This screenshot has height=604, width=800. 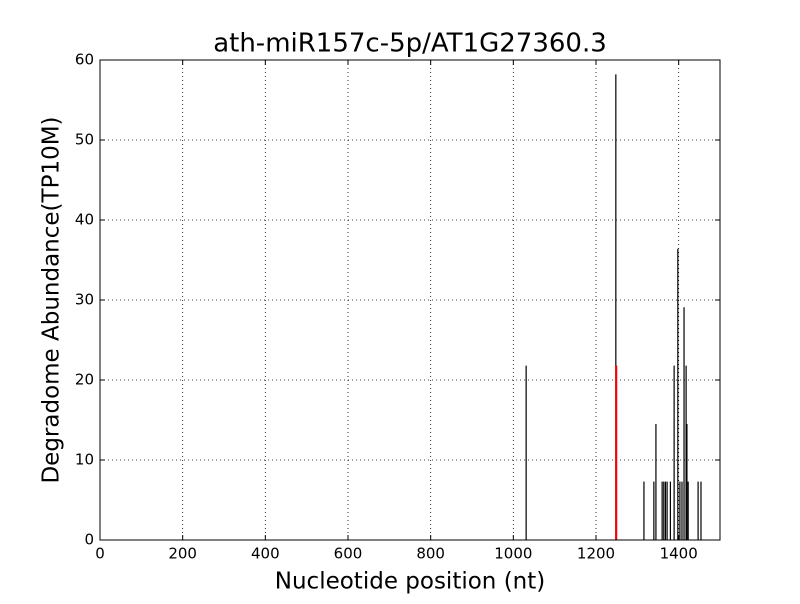 I want to click on x-tick-label: 1200, so click(x=596, y=554).